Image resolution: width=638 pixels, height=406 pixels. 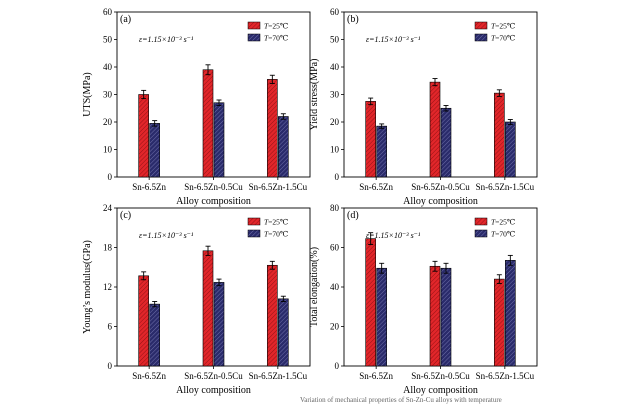 What do you see at coordinates (107, 287) in the screenshot?
I see `y-tick-label: 12` at bounding box center [107, 287].